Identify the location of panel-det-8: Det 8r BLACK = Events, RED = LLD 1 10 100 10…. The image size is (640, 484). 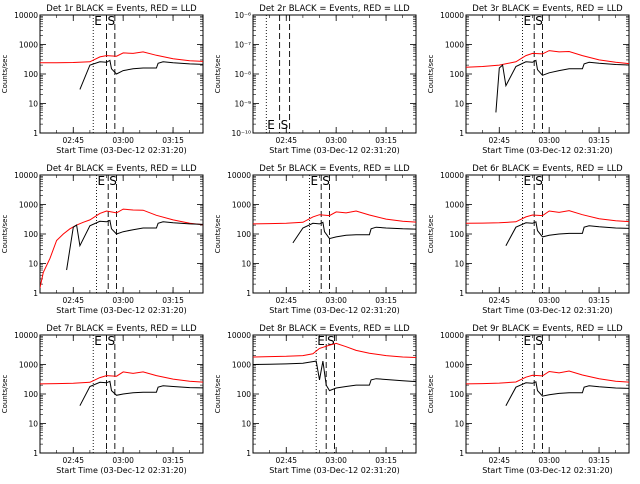
(315, 399).